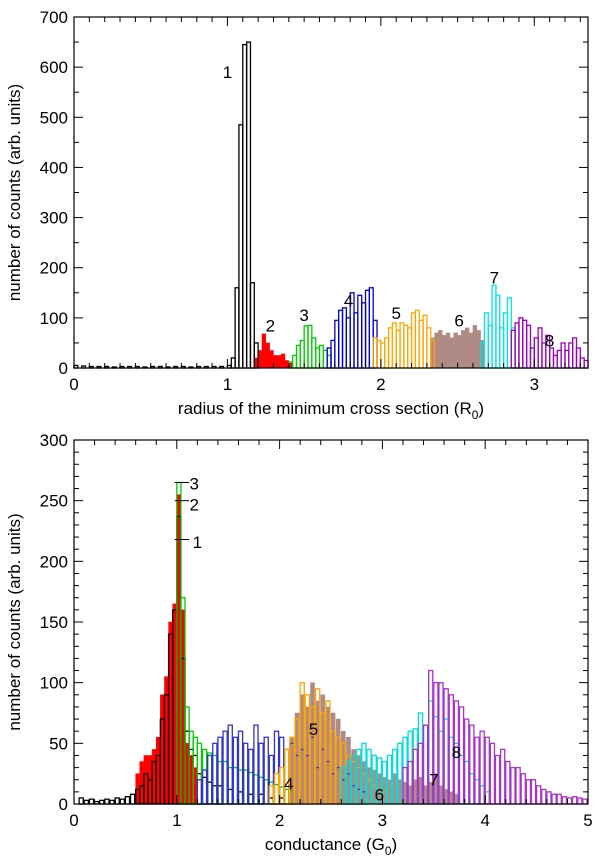 The width and height of the screenshot is (599, 863). Describe the element at coordinates (331, 846) in the screenshot. I see `x-axis-label: conductance (G0)` at that location.